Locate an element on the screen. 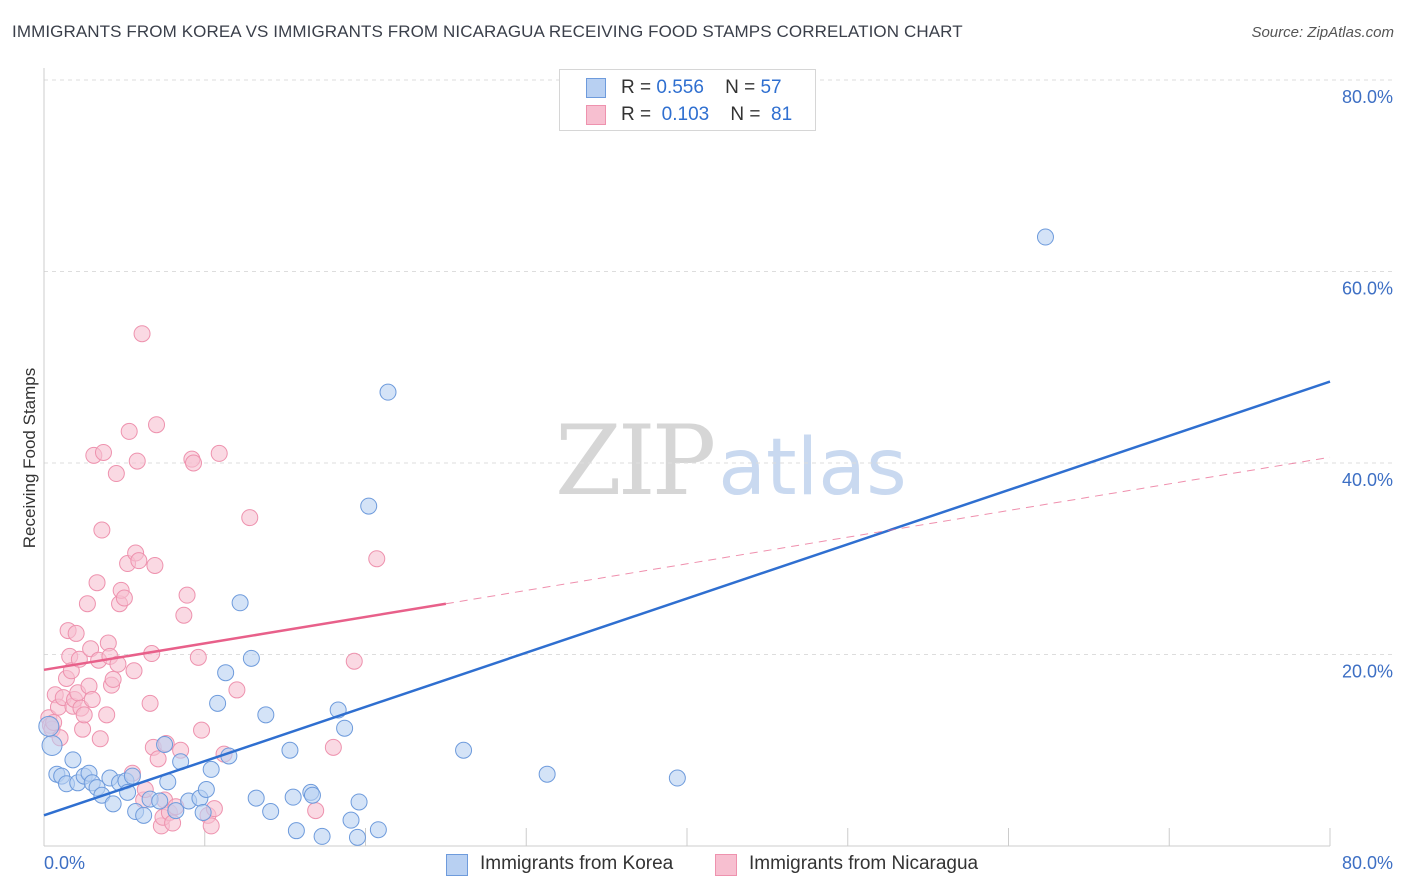 The image size is (1406, 892). nicaragua-trend-extension is located at coordinates (888, 530).